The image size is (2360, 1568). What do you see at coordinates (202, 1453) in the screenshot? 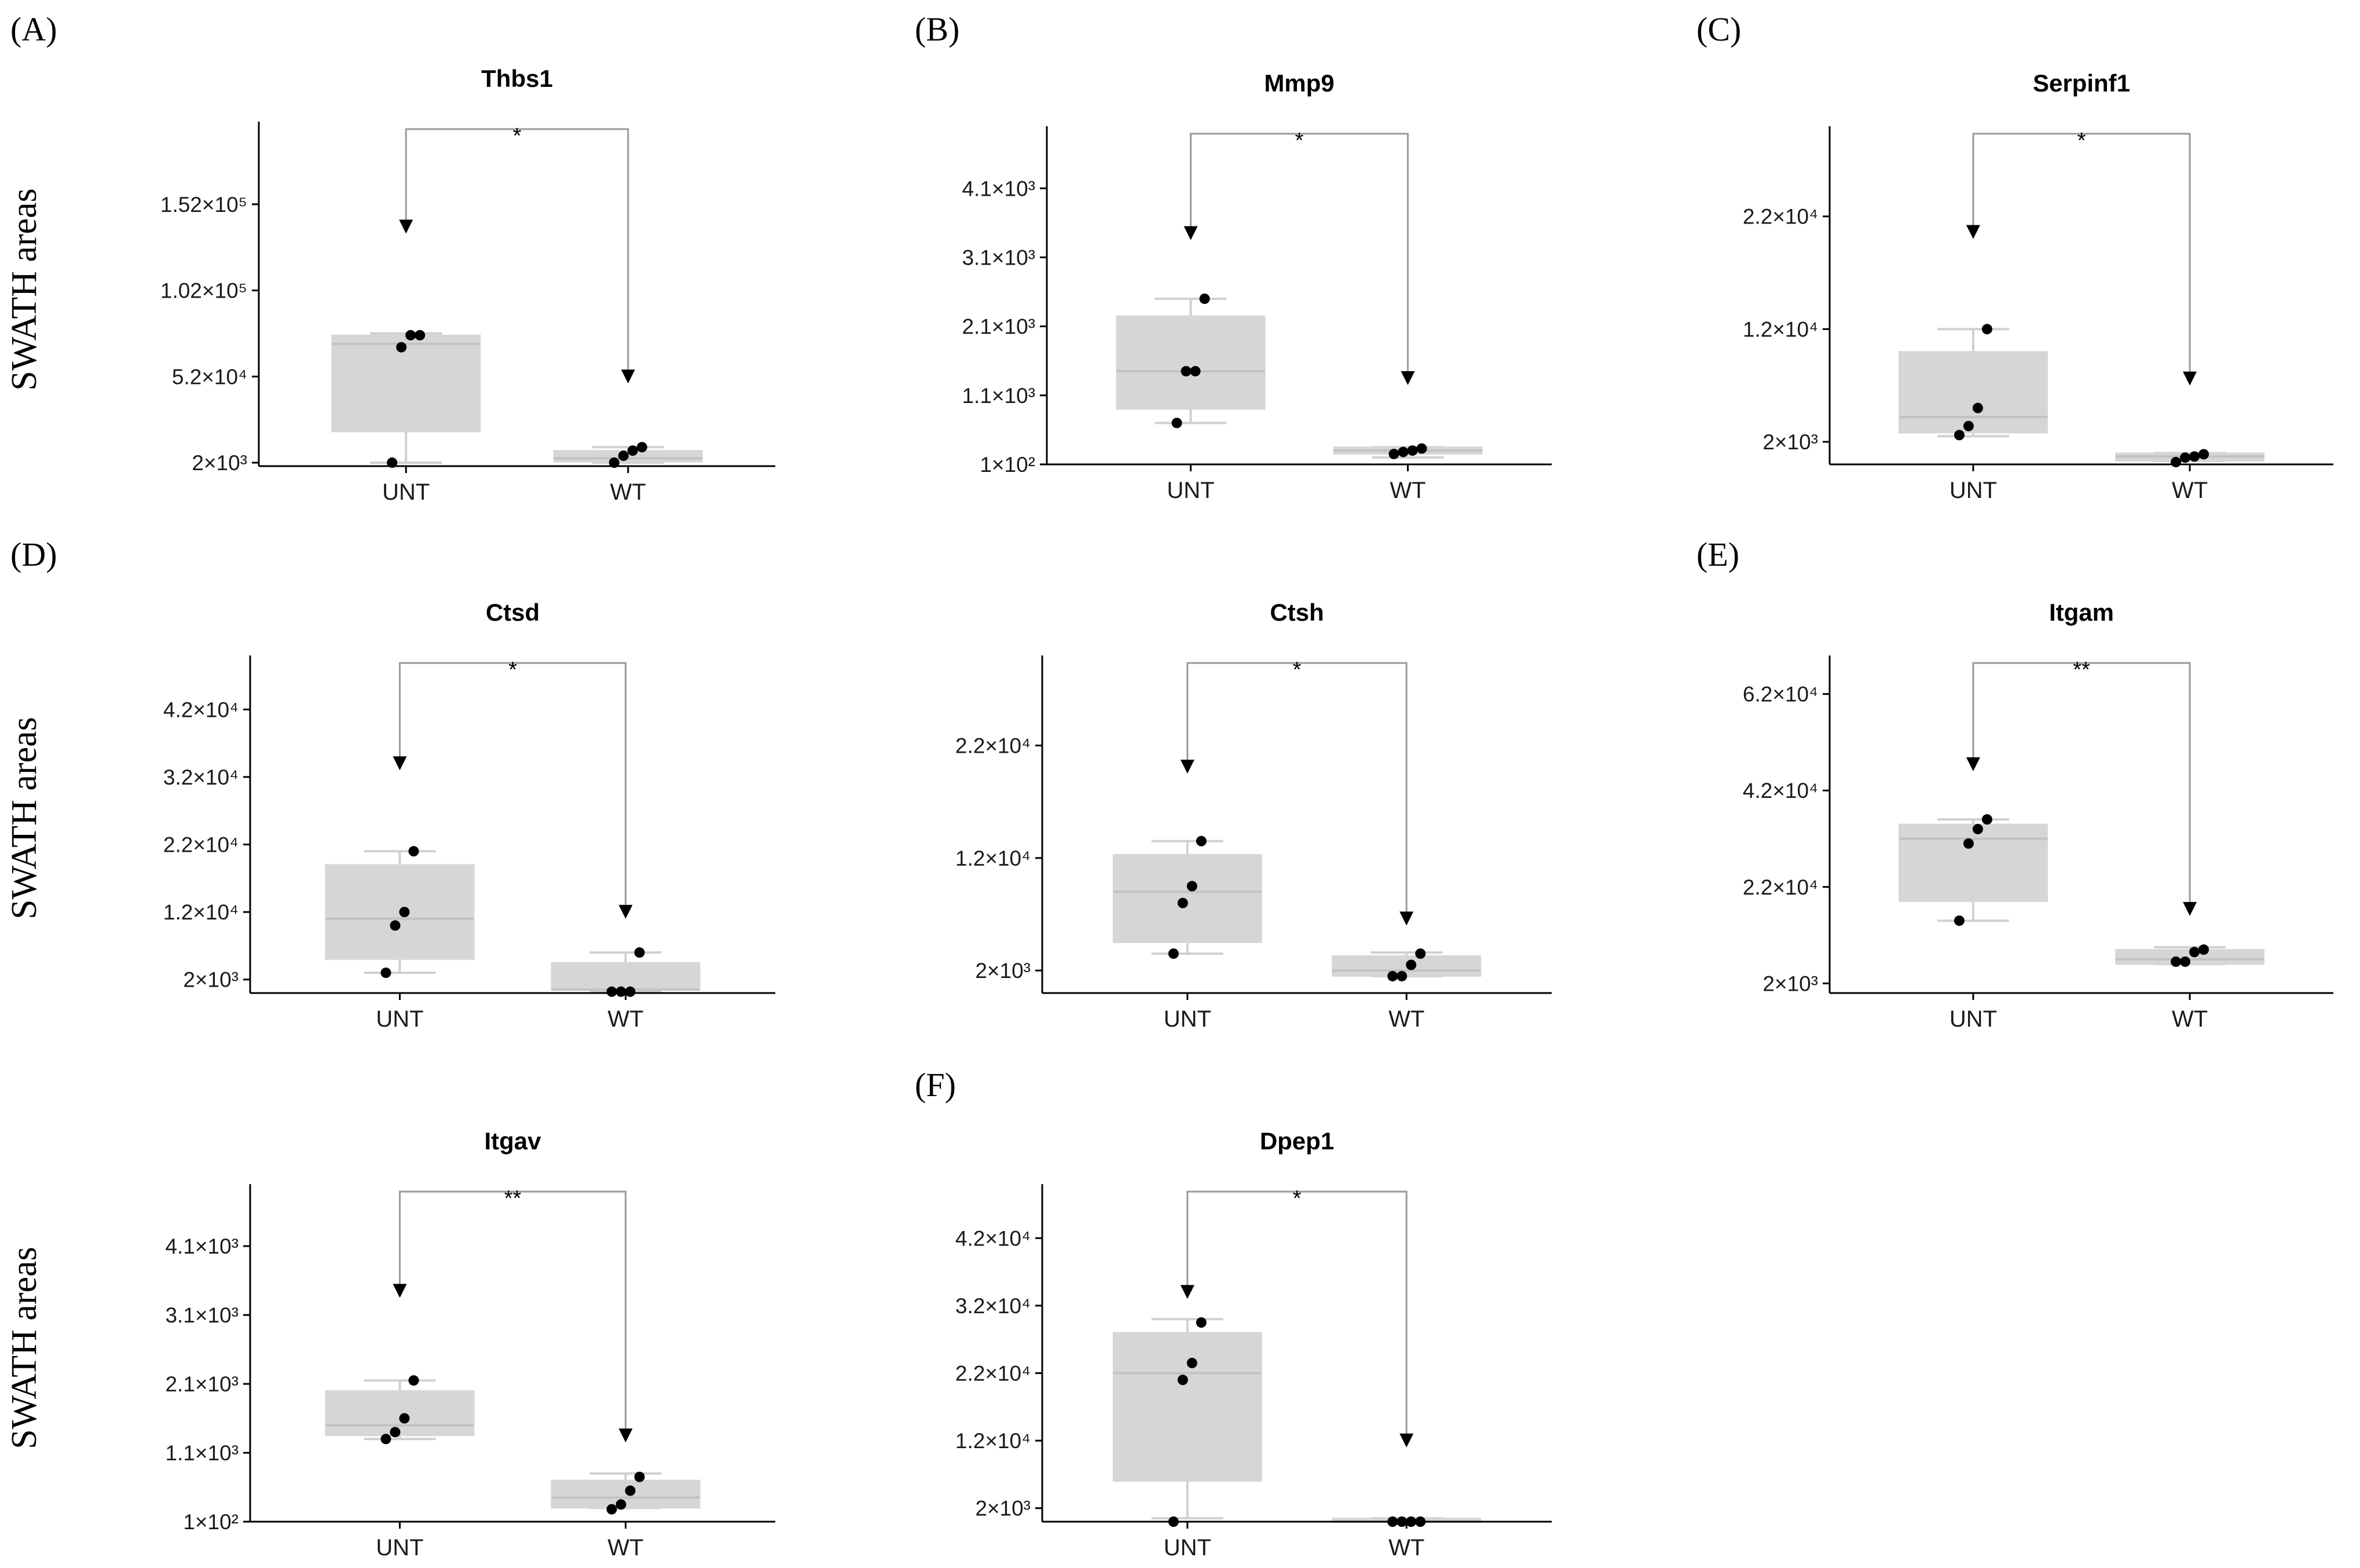
I see `y-tick-label: 1.1×10³` at bounding box center [202, 1453].